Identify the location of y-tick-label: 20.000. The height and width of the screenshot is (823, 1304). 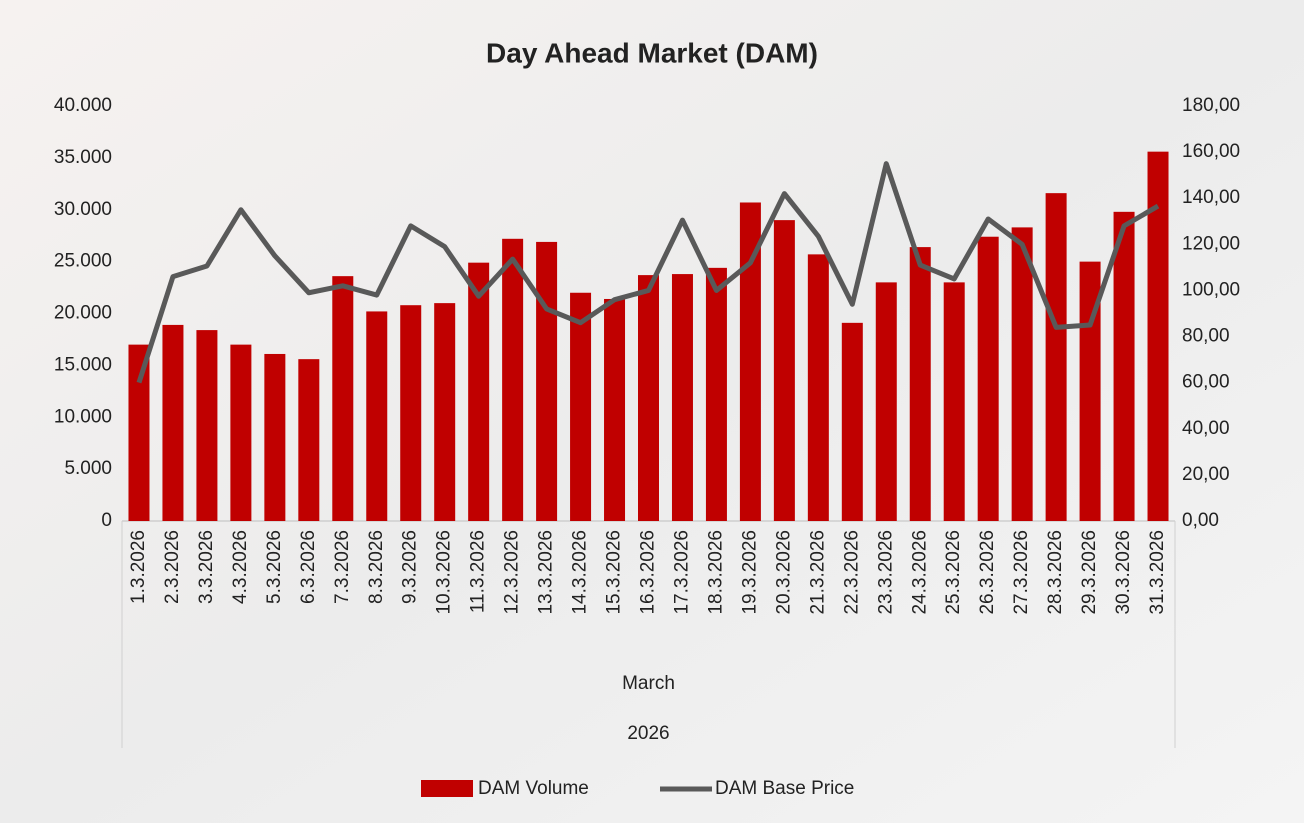
(83, 313).